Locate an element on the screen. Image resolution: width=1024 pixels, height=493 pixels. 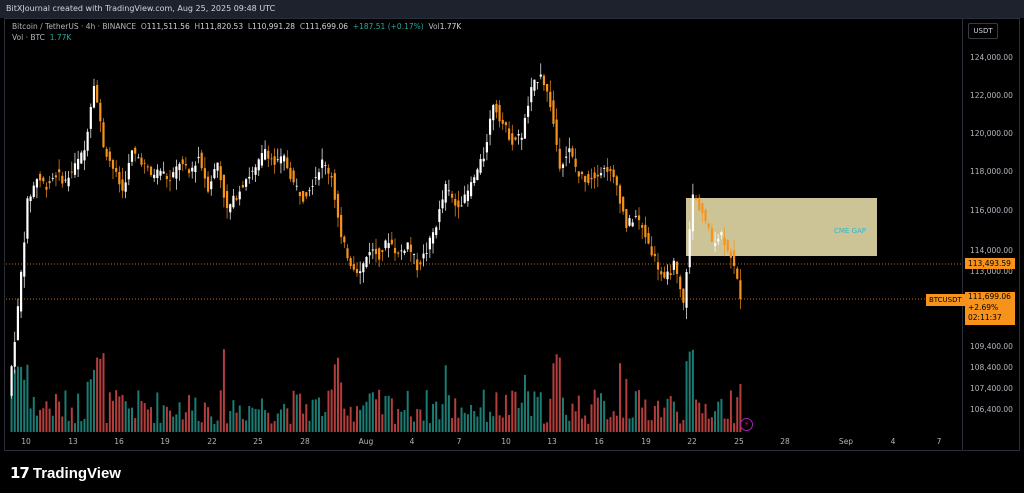
x-tick-label: 7 is located at coordinates (939, 441).